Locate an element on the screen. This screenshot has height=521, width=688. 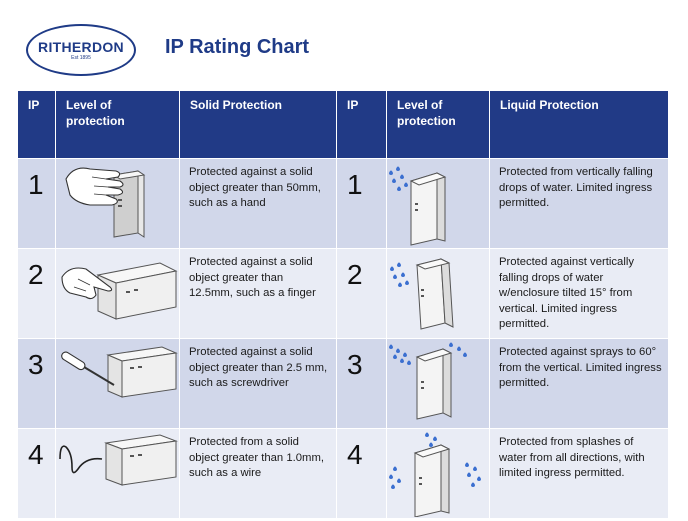
wire-icon is located at coordinates (118, 460).